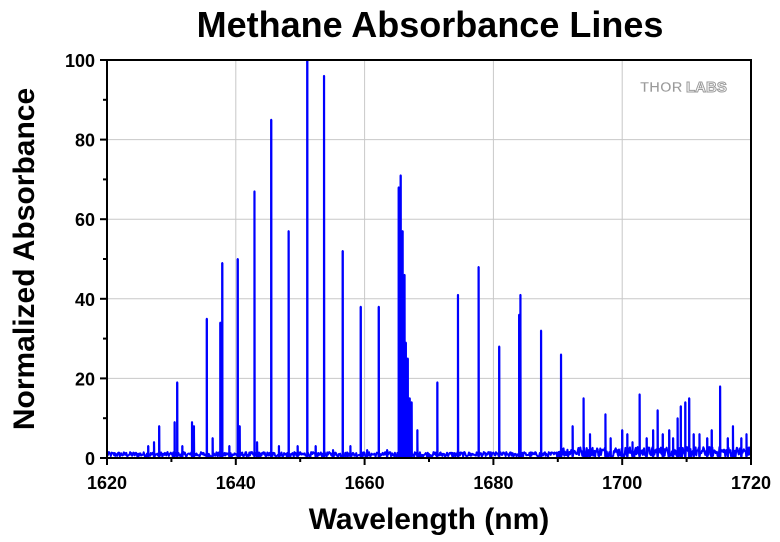 The width and height of the screenshot is (780, 542). Describe the element at coordinates (684, 88) in the screenshot. I see `thorlabs-watermark-logo: THOR LABS` at that location.